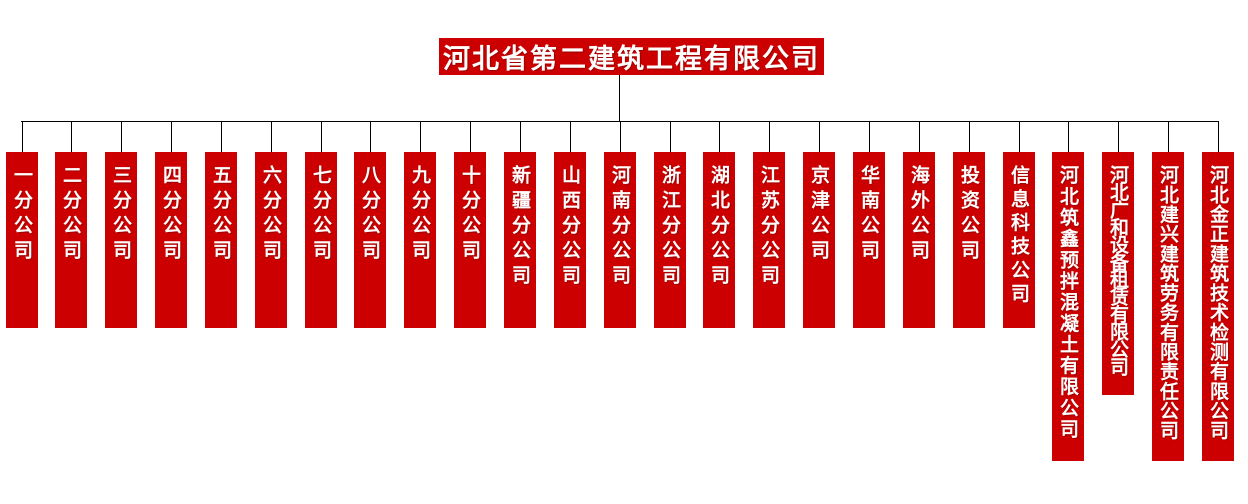 The image size is (1248, 504). I want to click on org-box: 海外公司, so click(919, 240).